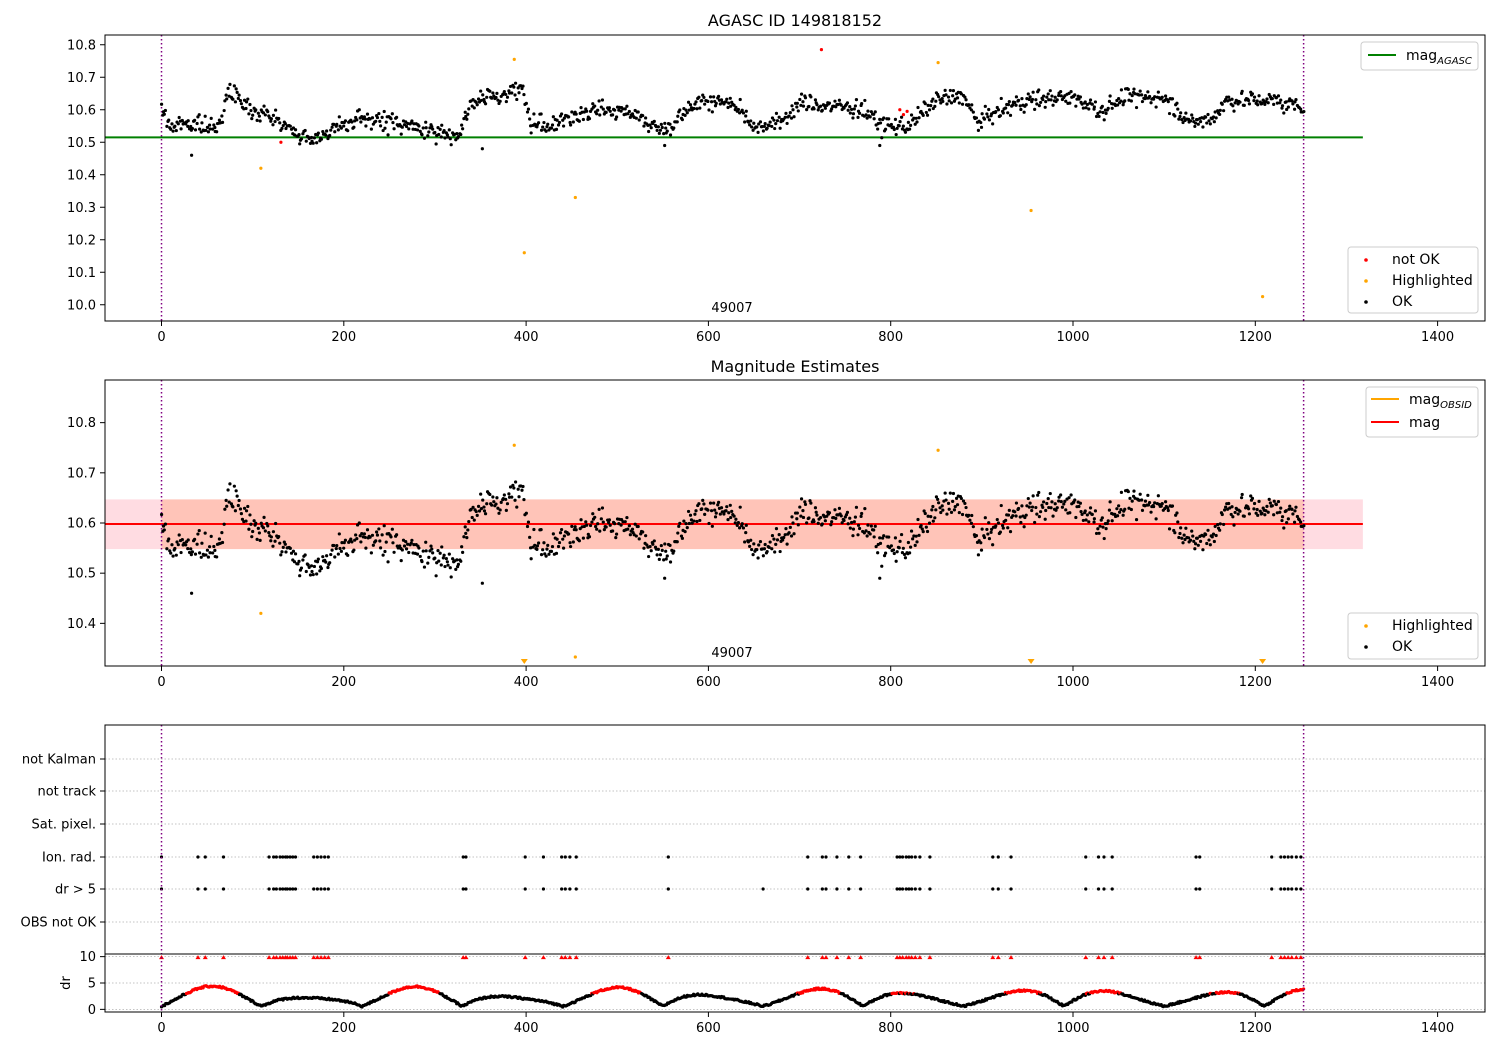 This screenshot has height=1050, width=1500. What do you see at coordinates (281, 142) in the screenshot?
I see `not-ok-point` at bounding box center [281, 142].